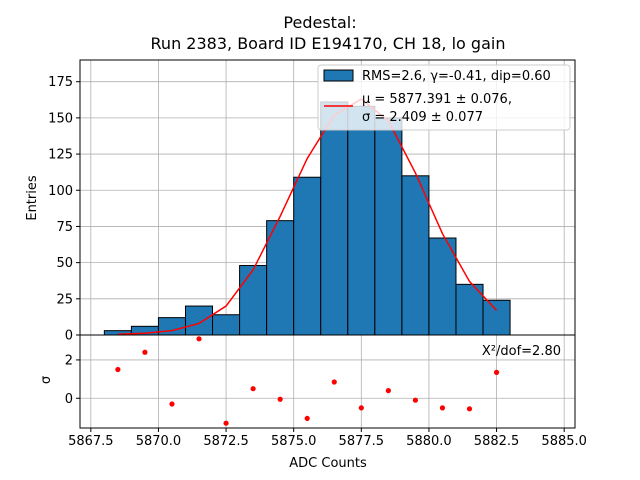 The image size is (640, 480). What do you see at coordinates (64, 299) in the screenshot?
I see `histogram-ytick-label-1: 25` at bounding box center [64, 299].